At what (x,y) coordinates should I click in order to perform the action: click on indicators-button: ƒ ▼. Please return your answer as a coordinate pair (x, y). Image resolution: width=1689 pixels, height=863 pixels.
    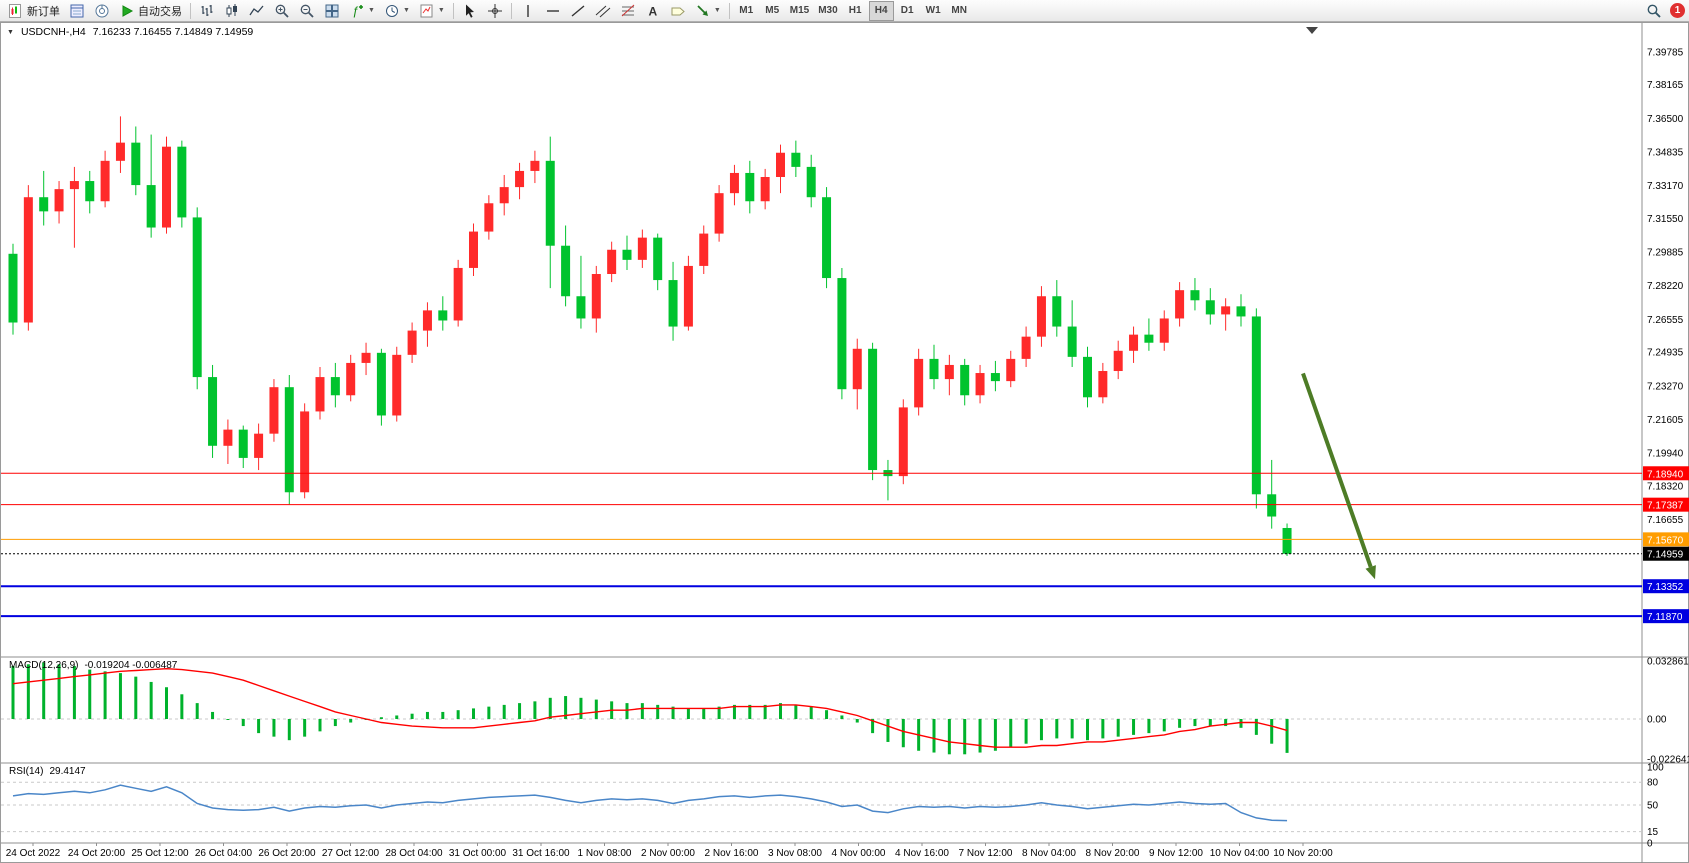
    Looking at the image, I should click on (362, 11).